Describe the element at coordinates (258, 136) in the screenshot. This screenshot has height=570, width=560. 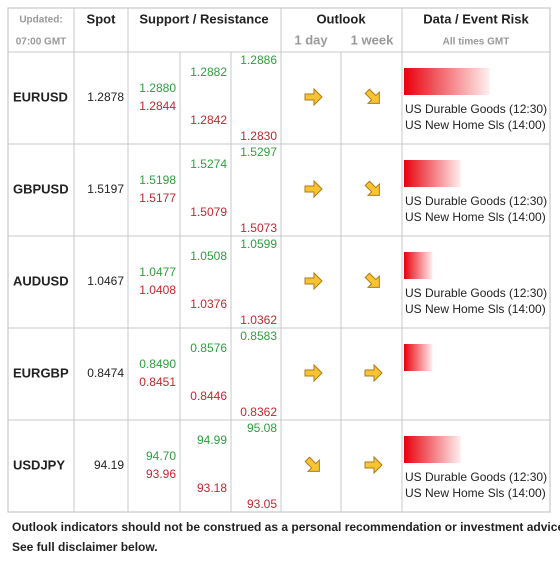
I see `support: 1.2830` at that location.